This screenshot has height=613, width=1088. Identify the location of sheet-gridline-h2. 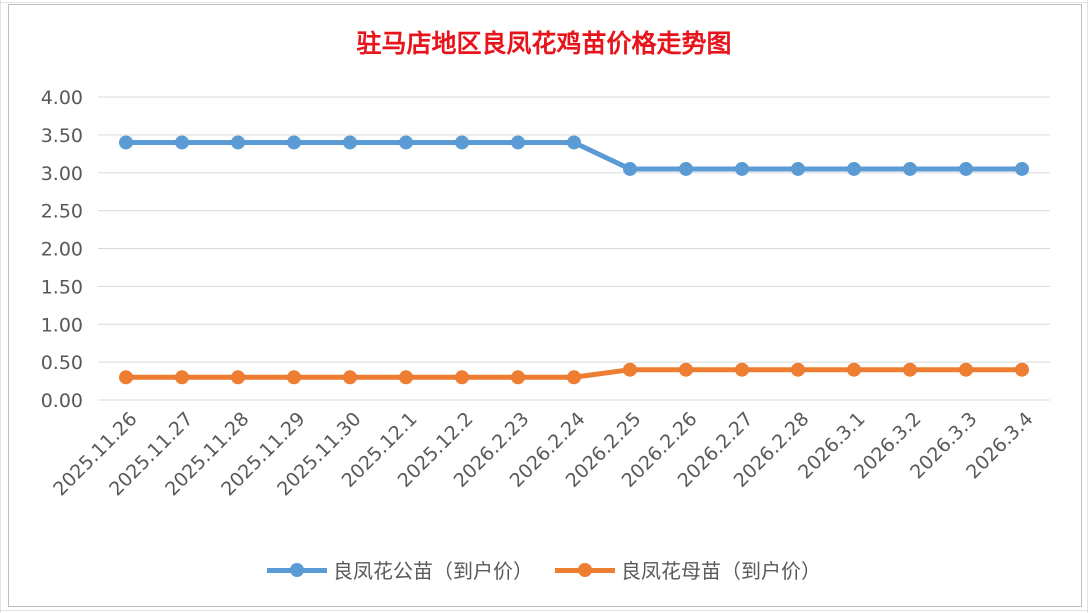
(544, 610).